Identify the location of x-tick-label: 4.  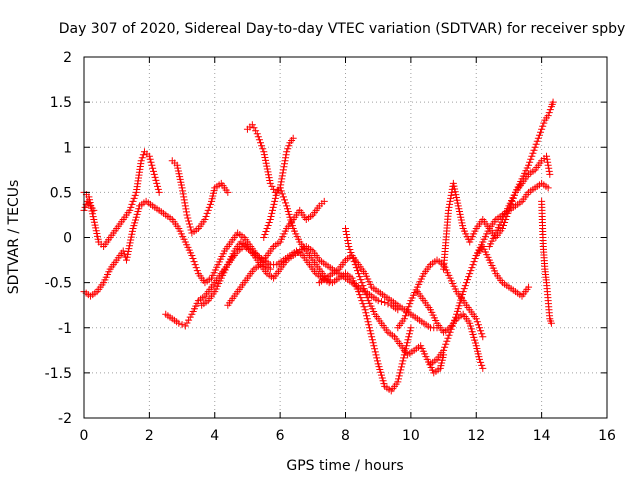
(214, 436).